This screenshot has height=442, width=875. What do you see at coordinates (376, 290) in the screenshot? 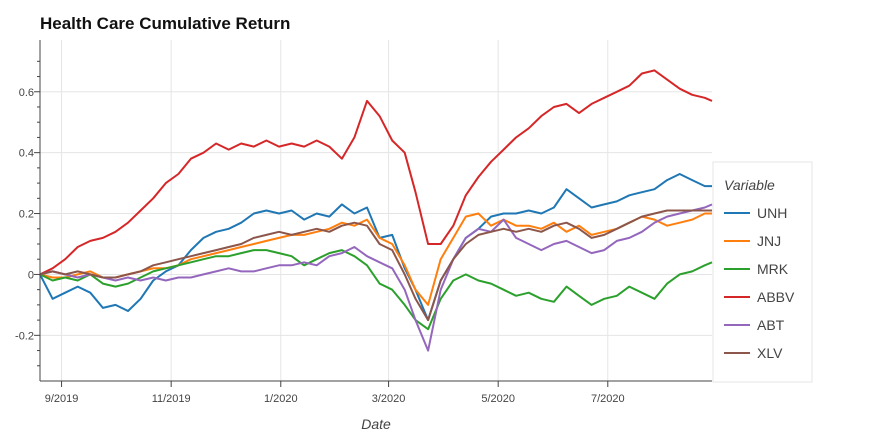
I see `series-line-mrk` at bounding box center [376, 290].